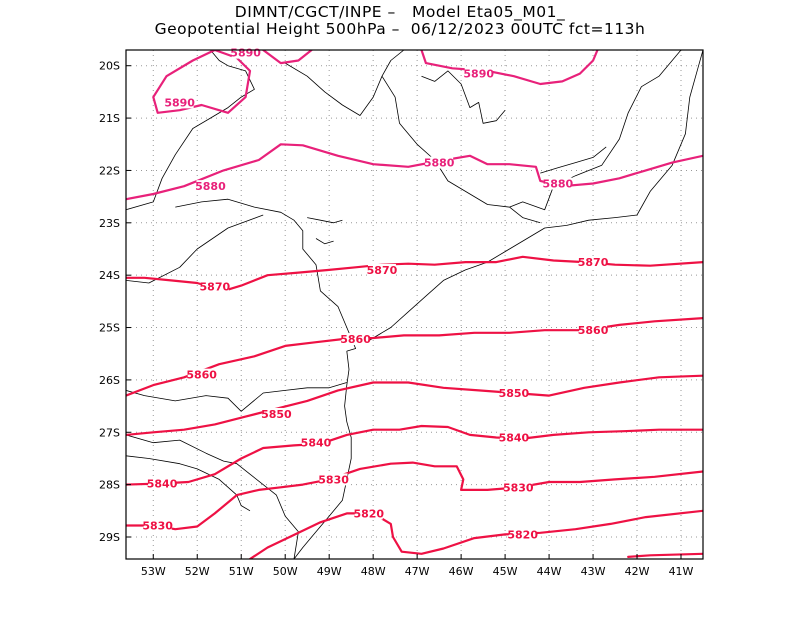 The image size is (800, 618). What do you see at coordinates (461, 571) in the screenshot?
I see `lon-tick-label: 46W` at bounding box center [461, 571].